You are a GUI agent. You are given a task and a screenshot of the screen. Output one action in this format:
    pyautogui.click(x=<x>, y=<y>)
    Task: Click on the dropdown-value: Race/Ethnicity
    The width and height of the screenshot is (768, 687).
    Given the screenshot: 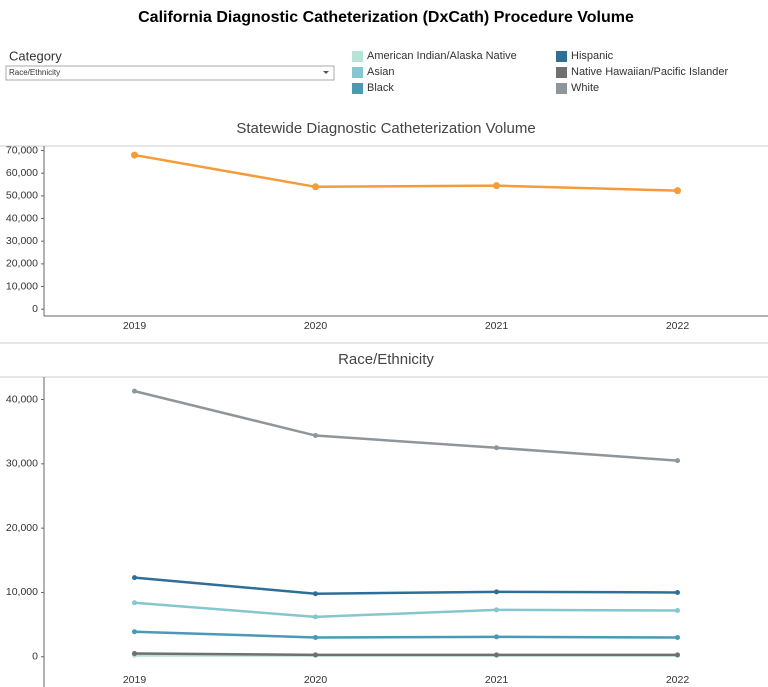 What is the action you would take?
    pyautogui.click(x=34, y=72)
    